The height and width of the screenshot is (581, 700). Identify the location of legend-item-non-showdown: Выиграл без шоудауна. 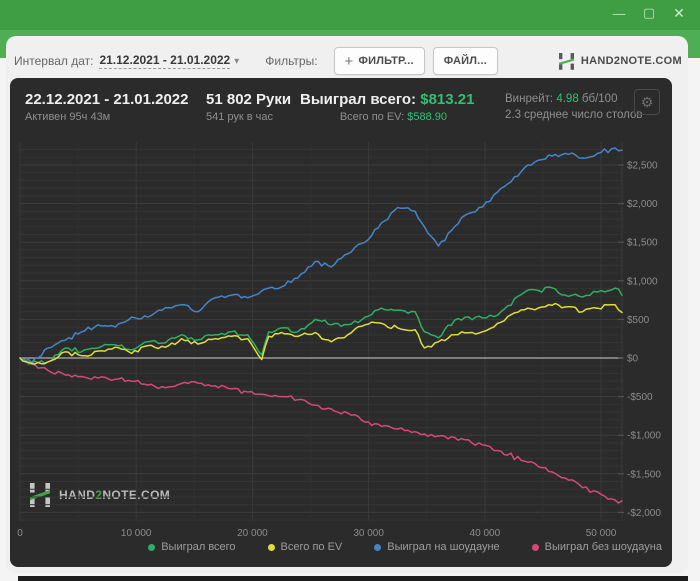
(596, 547).